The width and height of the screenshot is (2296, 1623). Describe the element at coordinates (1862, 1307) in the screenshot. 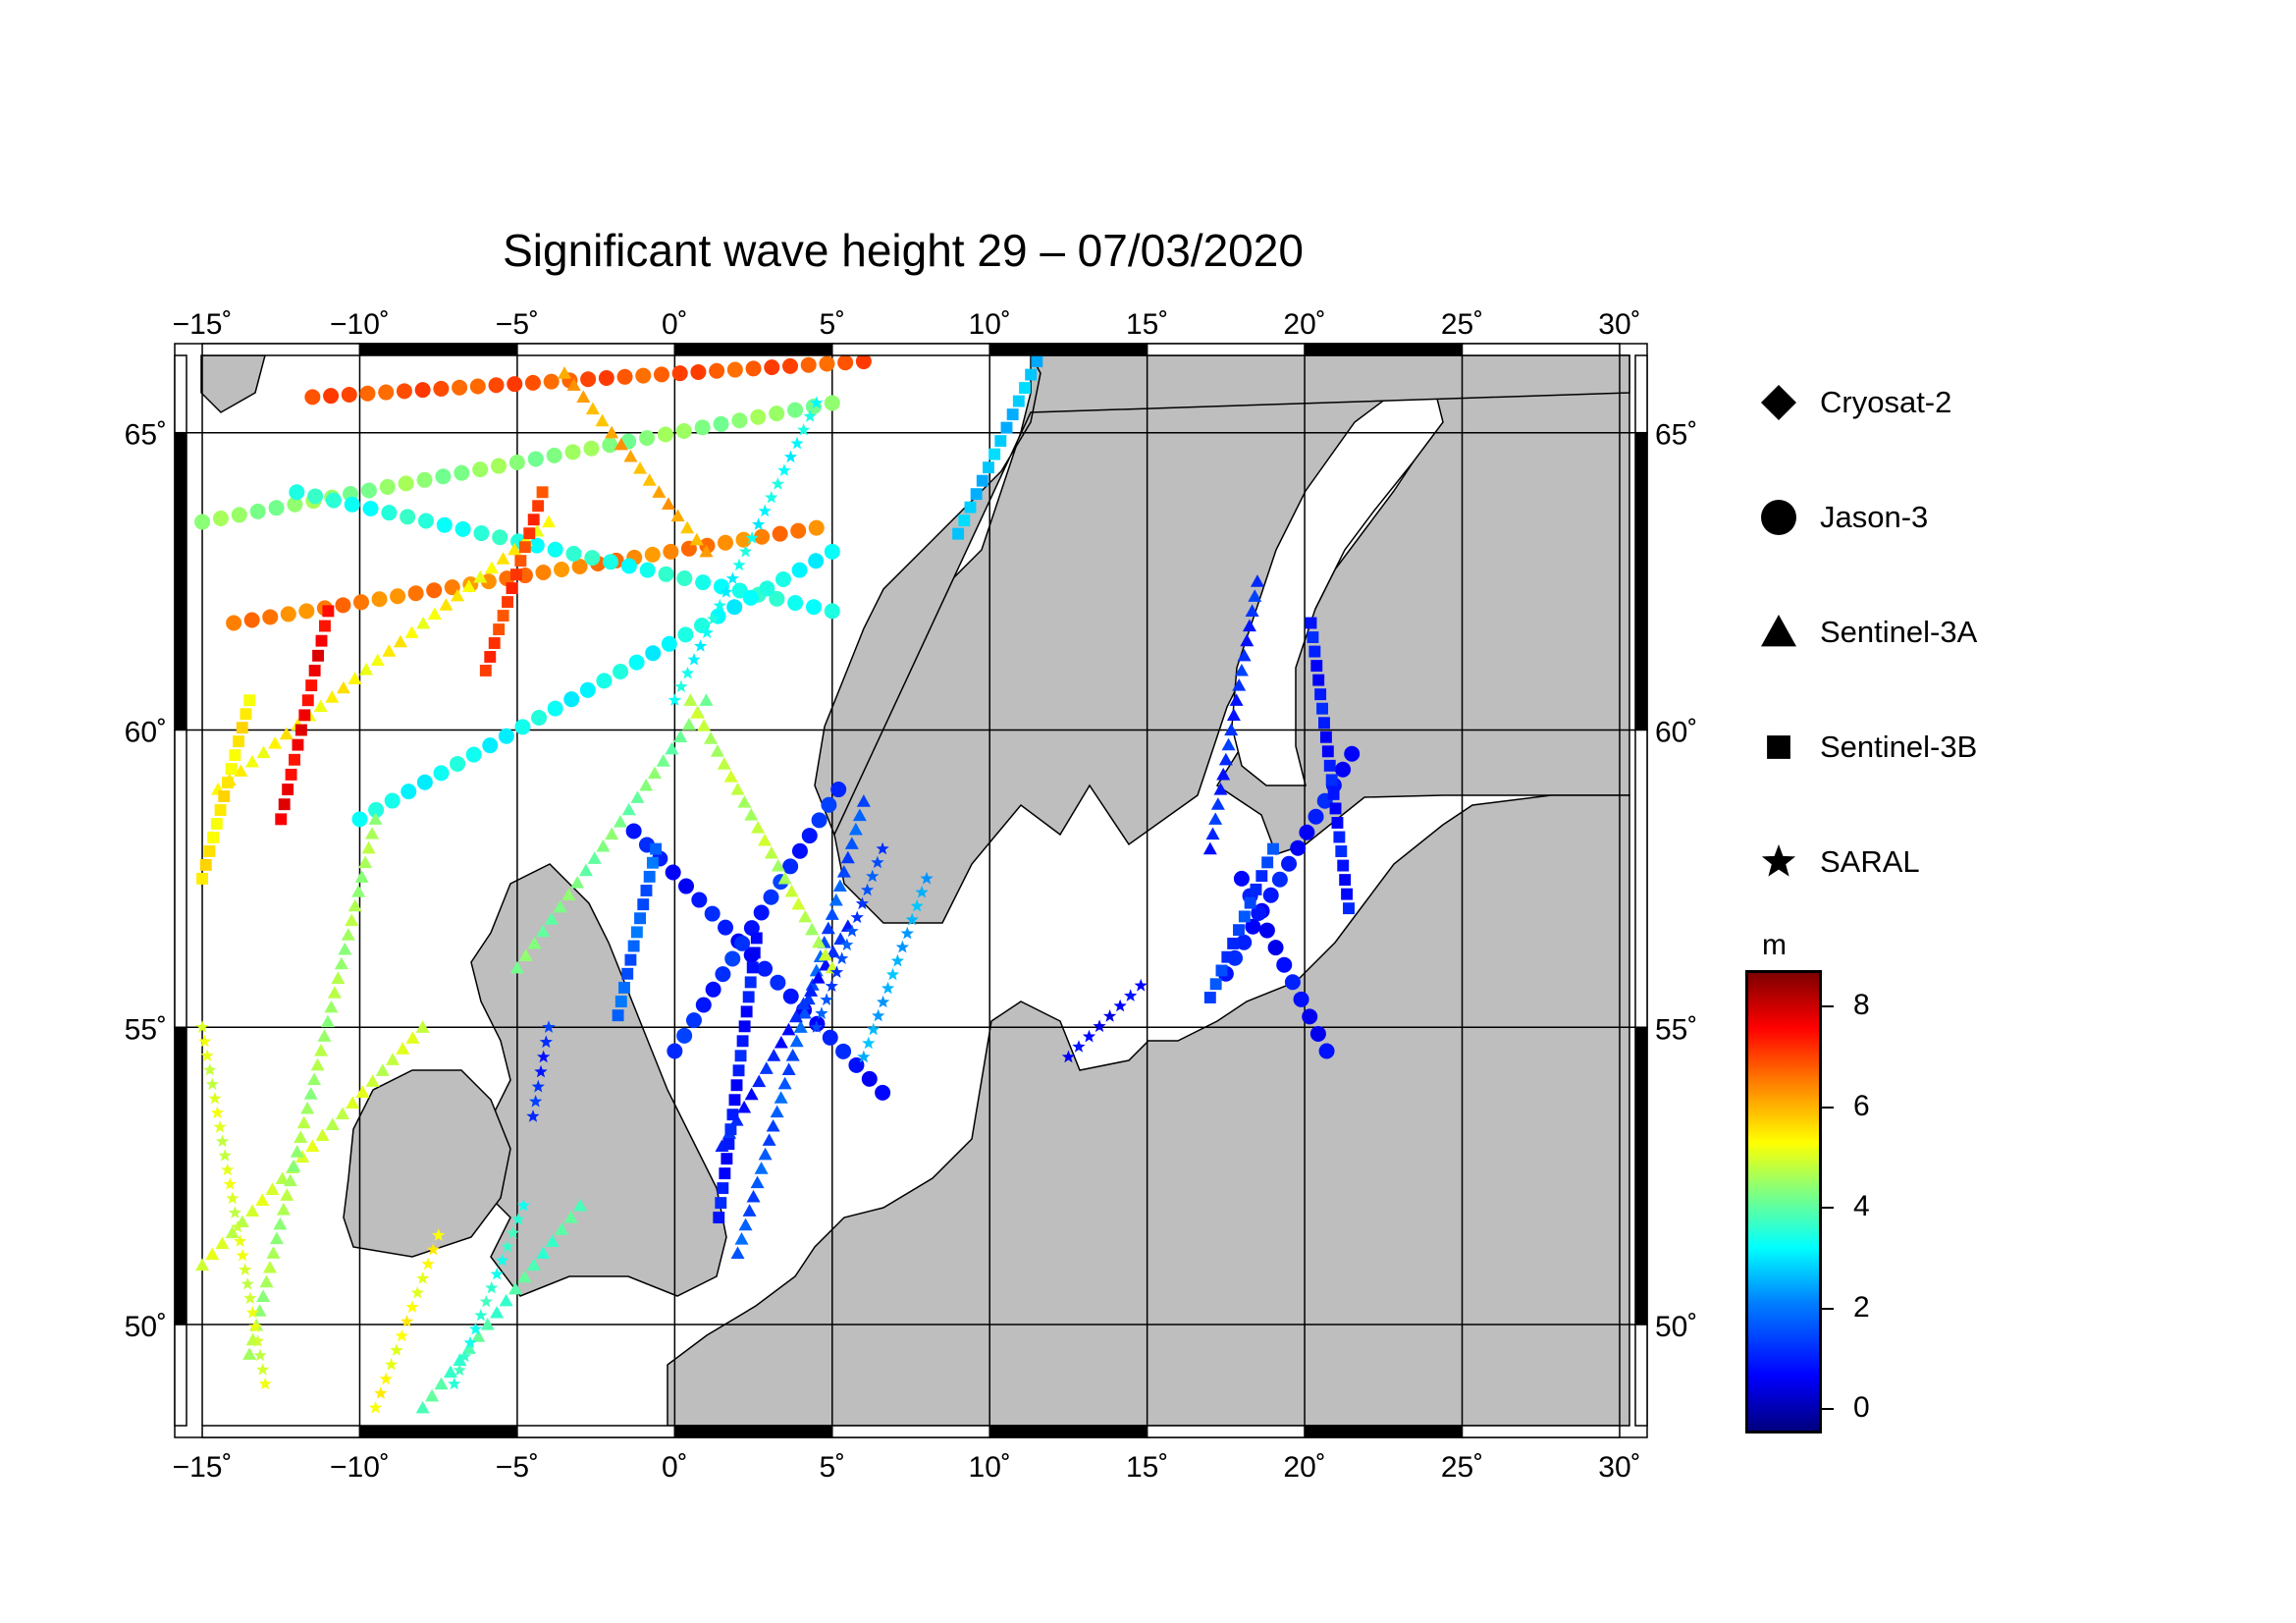

I see `colorbar-tick-label: 2` at that location.